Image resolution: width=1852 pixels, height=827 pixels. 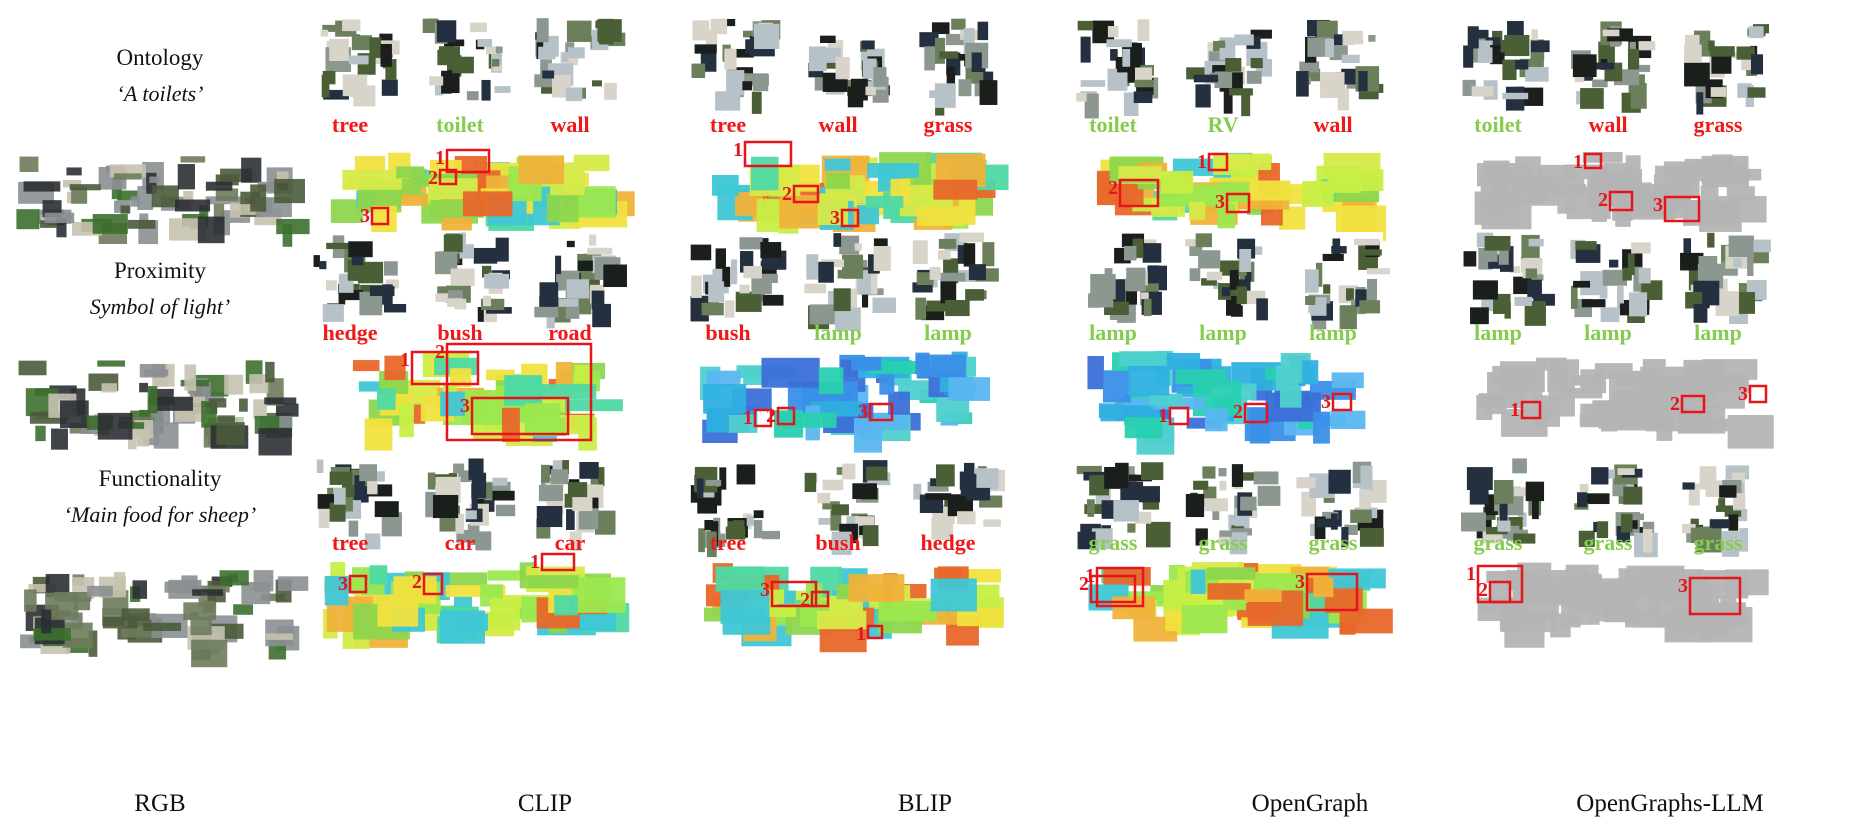 What do you see at coordinates (570, 332) in the screenshot?
I see `retrieval-label: road` at bounding box center [570, 332].